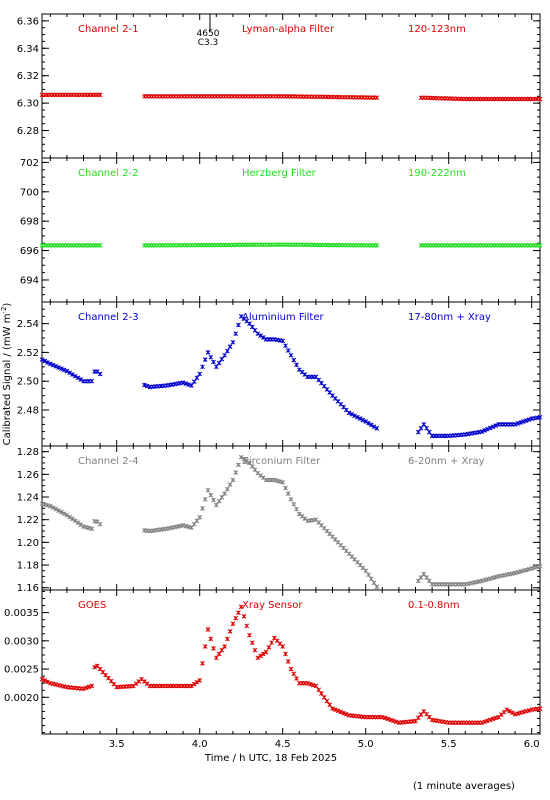 The image size is (550, 800). Describe the element at coordinates (7, 305) in the screenshot. I see `y-axis-label-close: )` at that location.